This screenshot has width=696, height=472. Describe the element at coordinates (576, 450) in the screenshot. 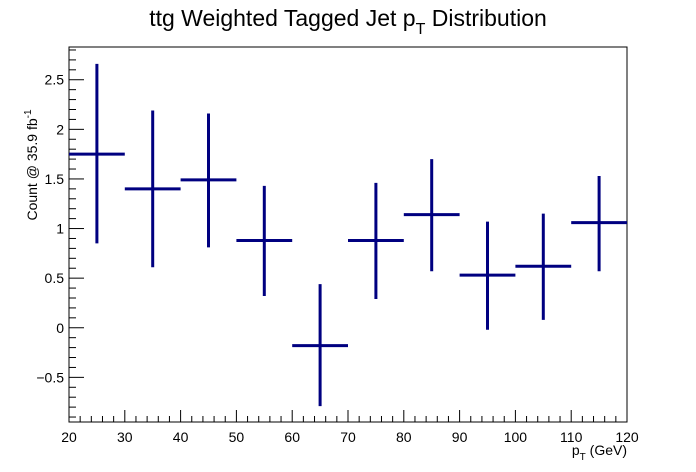

I see `x-axis-label-main: p` at that location.